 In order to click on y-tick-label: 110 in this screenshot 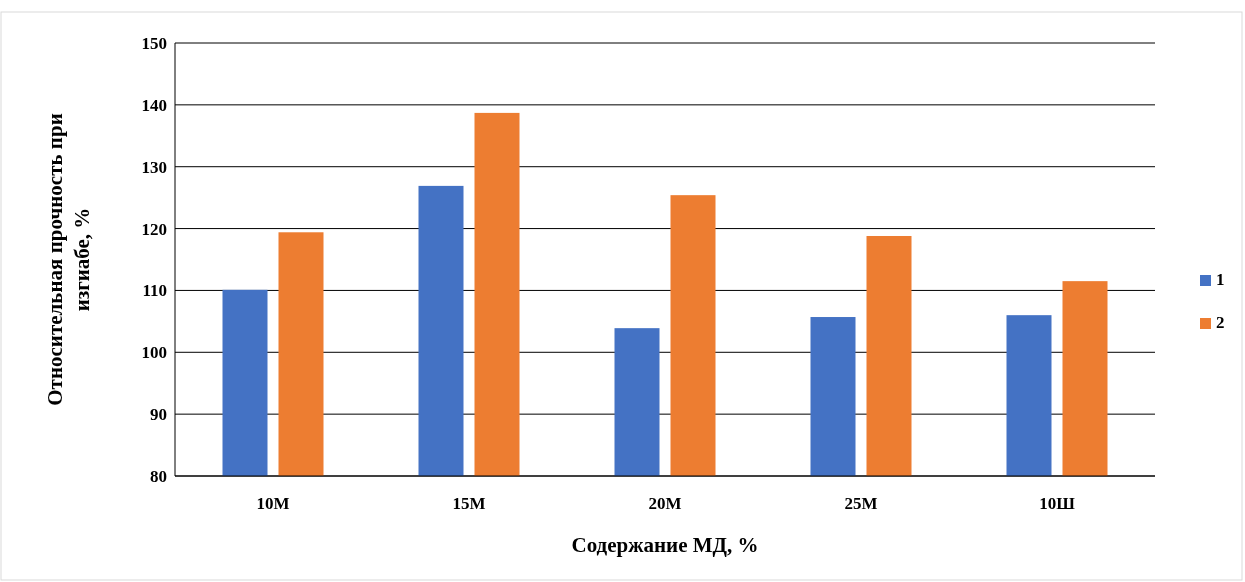, I will do `click(154, 291)`.